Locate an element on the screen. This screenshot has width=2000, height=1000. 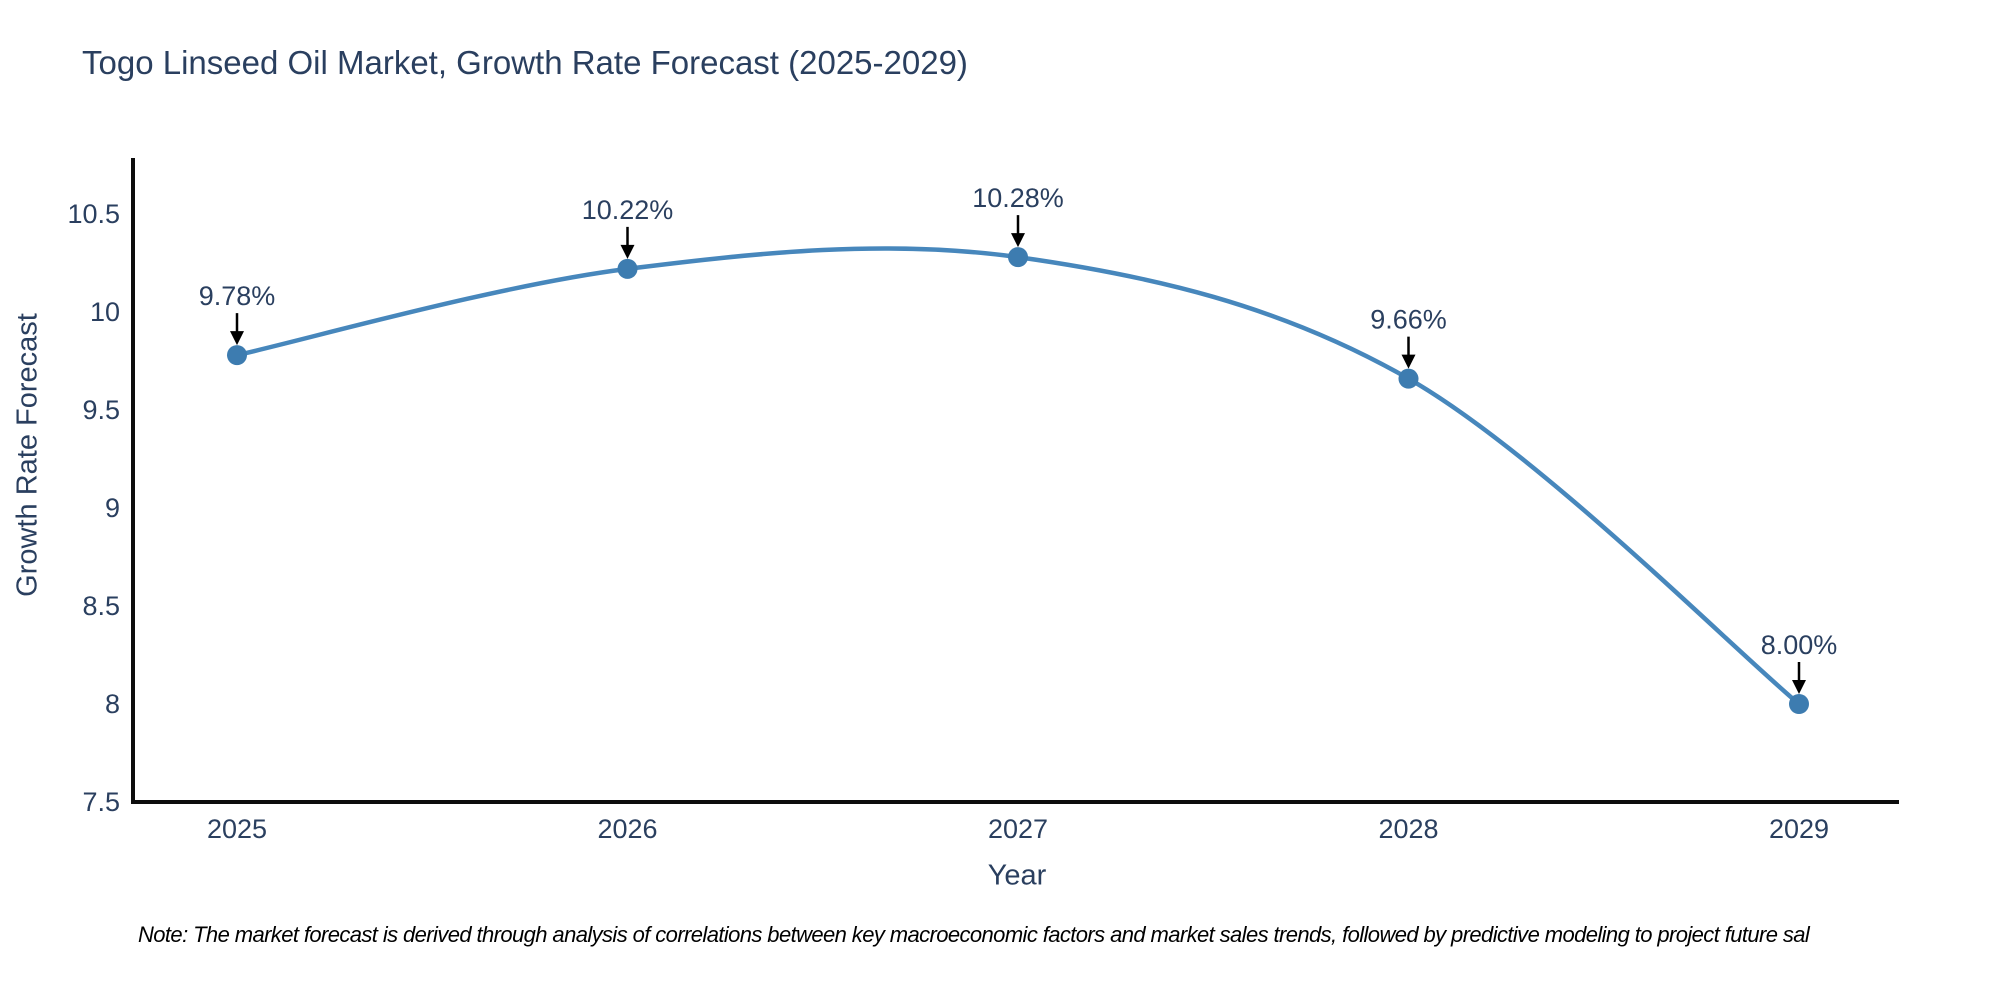
x-tick-label: 2028 is located at coordinates (1408, 829).